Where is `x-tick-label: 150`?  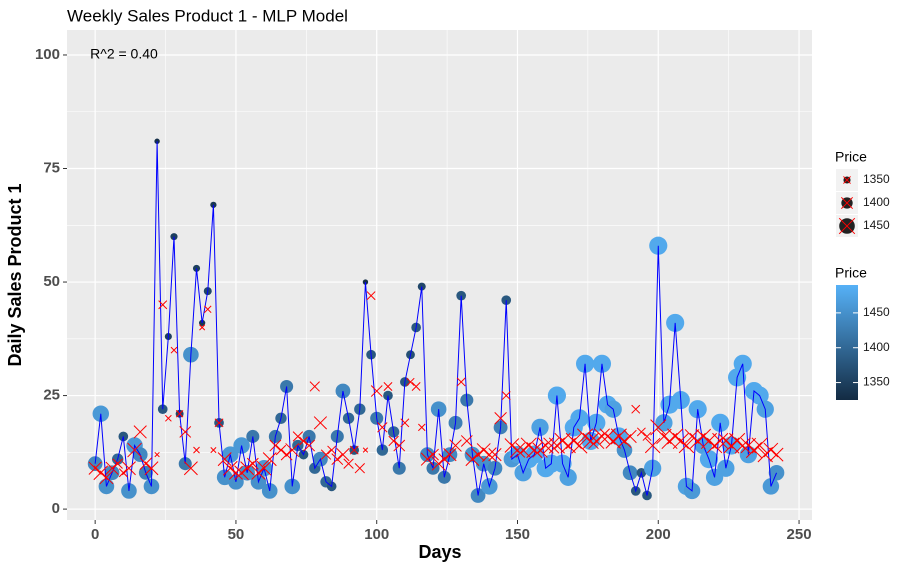 x-tick-label: 150 is located at coordinates (517, 534).